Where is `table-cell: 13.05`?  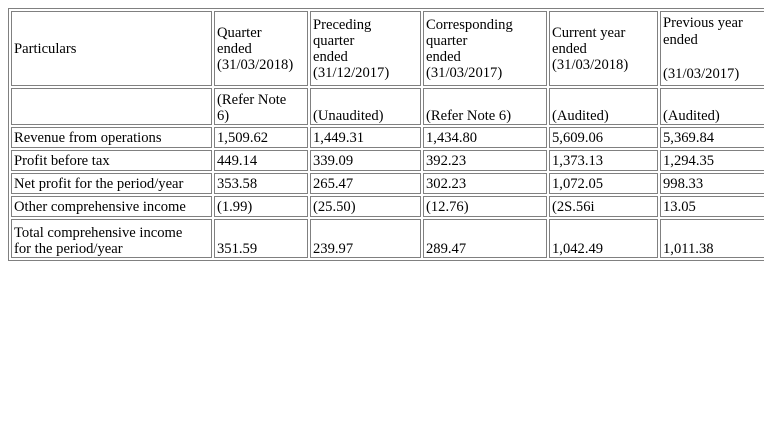 table-cell: 13.05 is located at coordinates (712, 206).